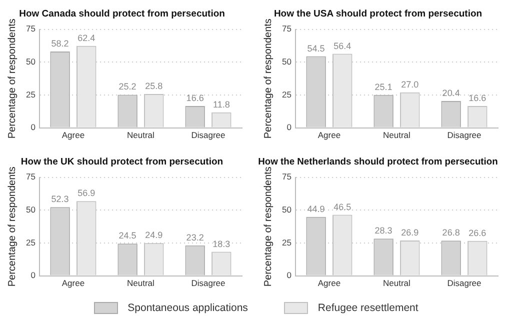  I want to click on data-label: 24.5, so click(127, 235).